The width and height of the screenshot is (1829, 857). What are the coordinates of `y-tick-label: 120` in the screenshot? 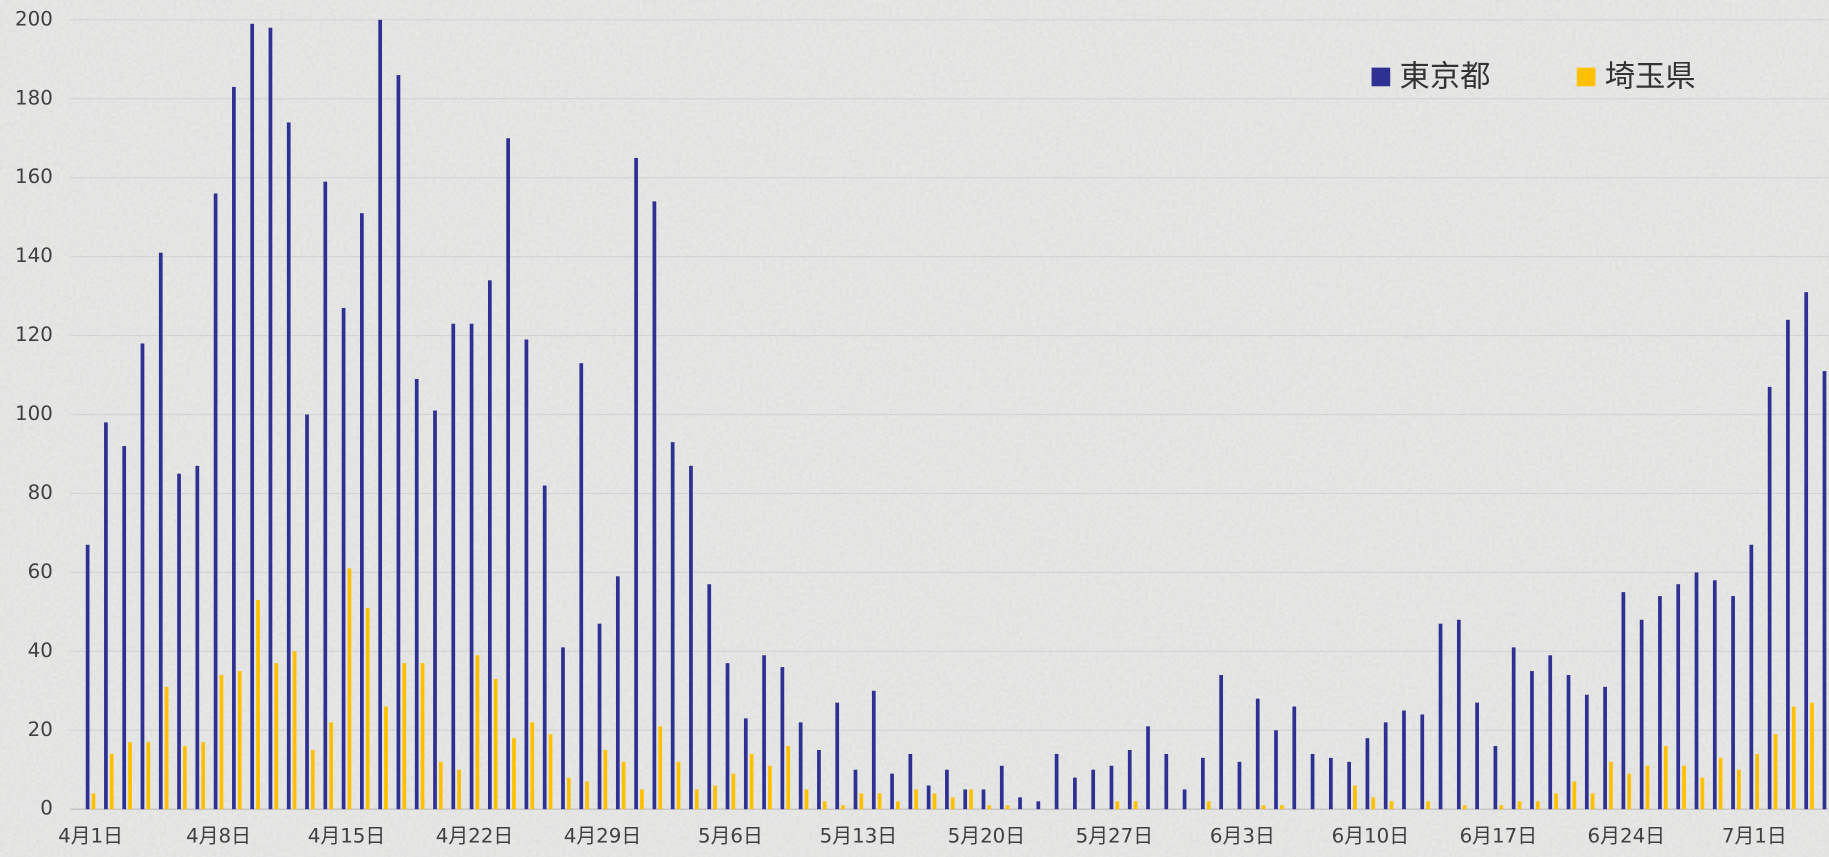 It's located at (34, 334).